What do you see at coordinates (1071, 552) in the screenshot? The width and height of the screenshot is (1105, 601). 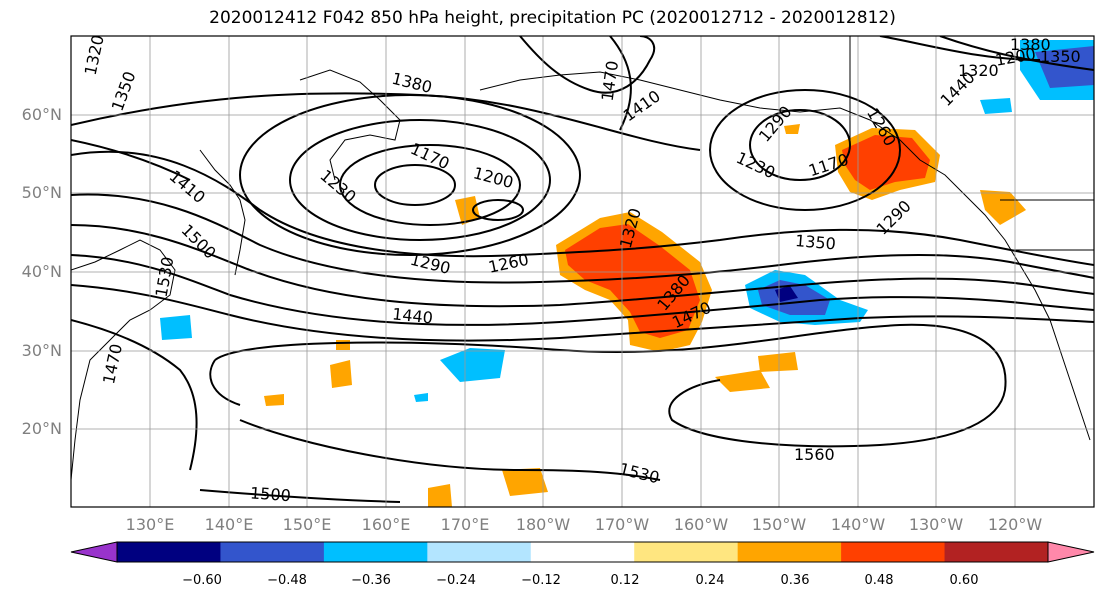 I see `colorbar-extend-high` at bounding box center [1071, 552].